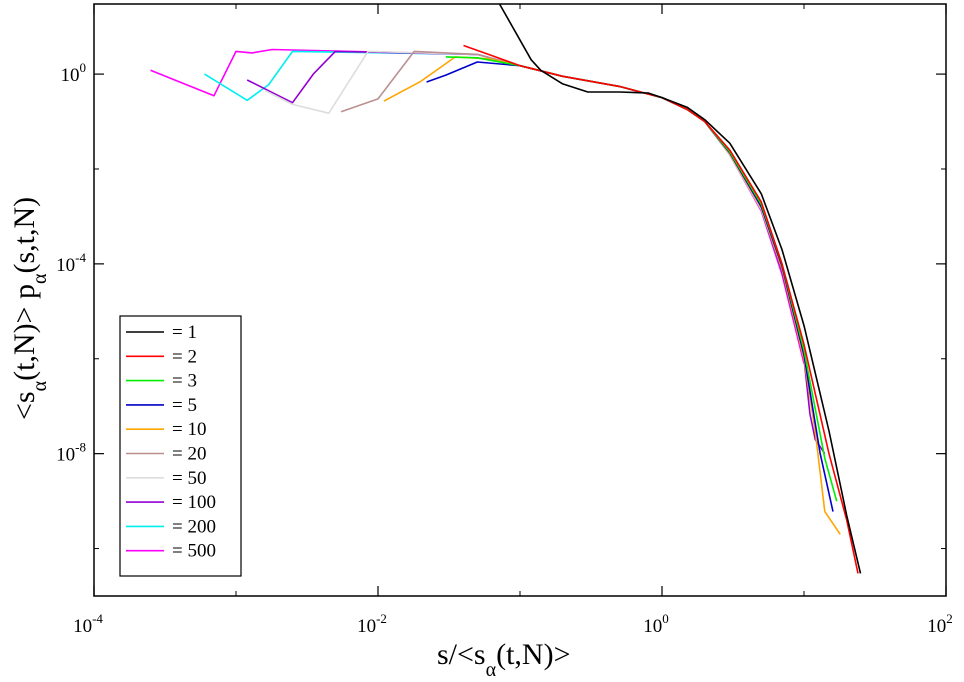  Describe the element at coordinates (504, 659) in the screenshot. I see `x-axis-title: s/<sα(t,N)>` at that location.